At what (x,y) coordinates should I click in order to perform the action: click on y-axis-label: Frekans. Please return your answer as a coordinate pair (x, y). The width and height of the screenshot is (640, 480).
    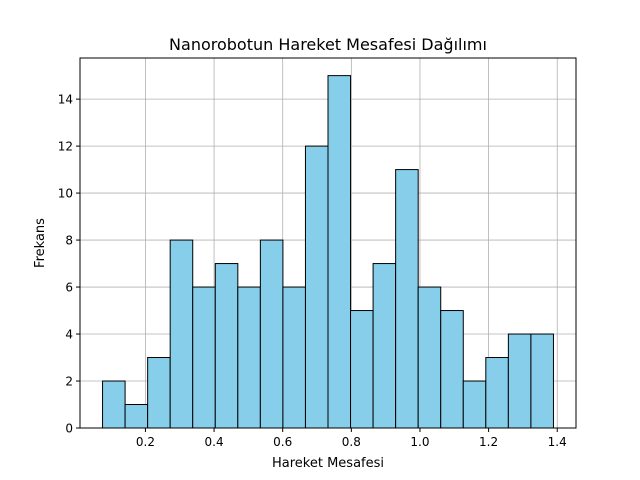
    Looking at the image, I should click on (40, 243).